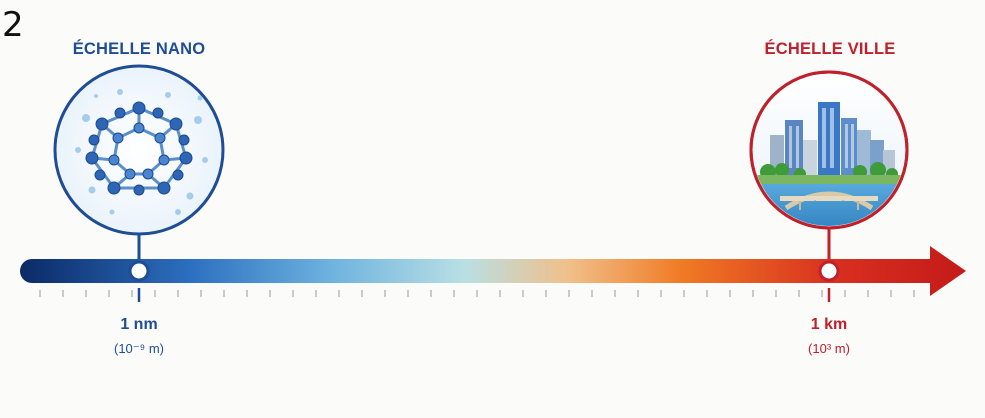 The width and height of the screenshot is (985, 418). What do you see at coordinates (139, 49) in the screenshot?
I see `nano-scale-title: ÉCHELLE NANO` at bounding box center [139, 49].